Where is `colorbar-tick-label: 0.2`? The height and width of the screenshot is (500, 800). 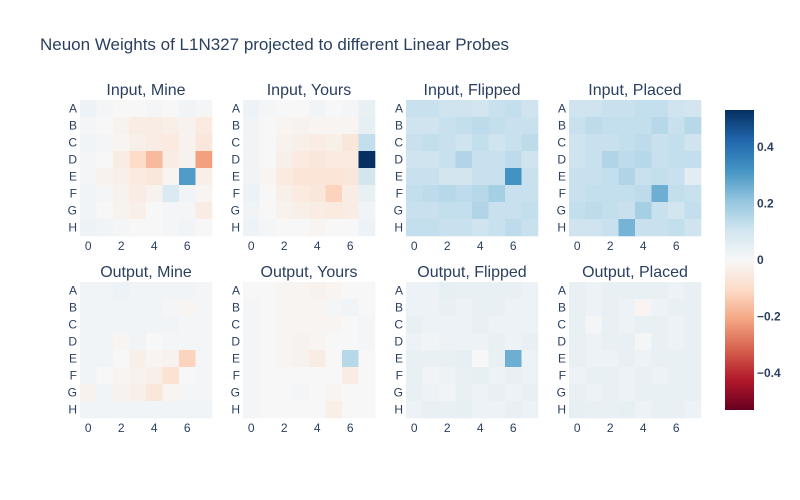
colorbar-tick-label: 0.2 is located at coordinates (765, 203).